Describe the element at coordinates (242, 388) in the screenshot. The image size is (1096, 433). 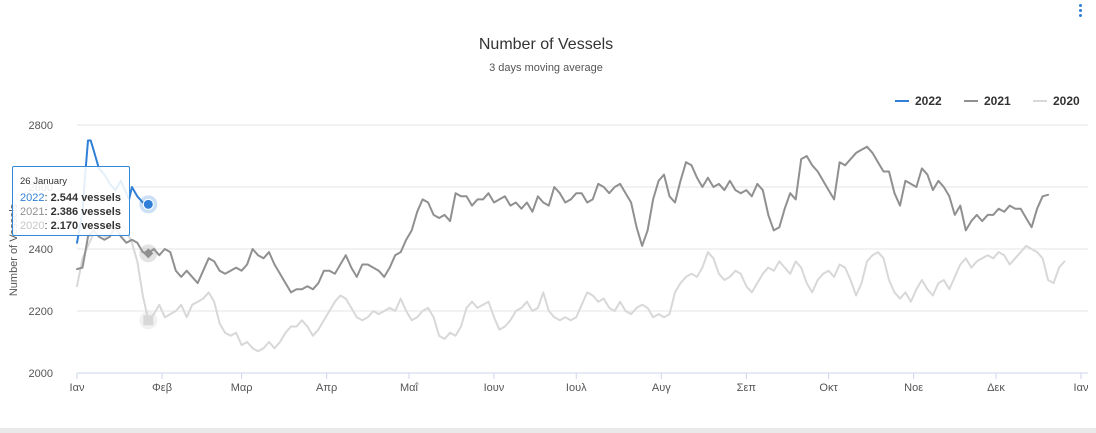
I see `x-tick-label: Μαρ` at that location.